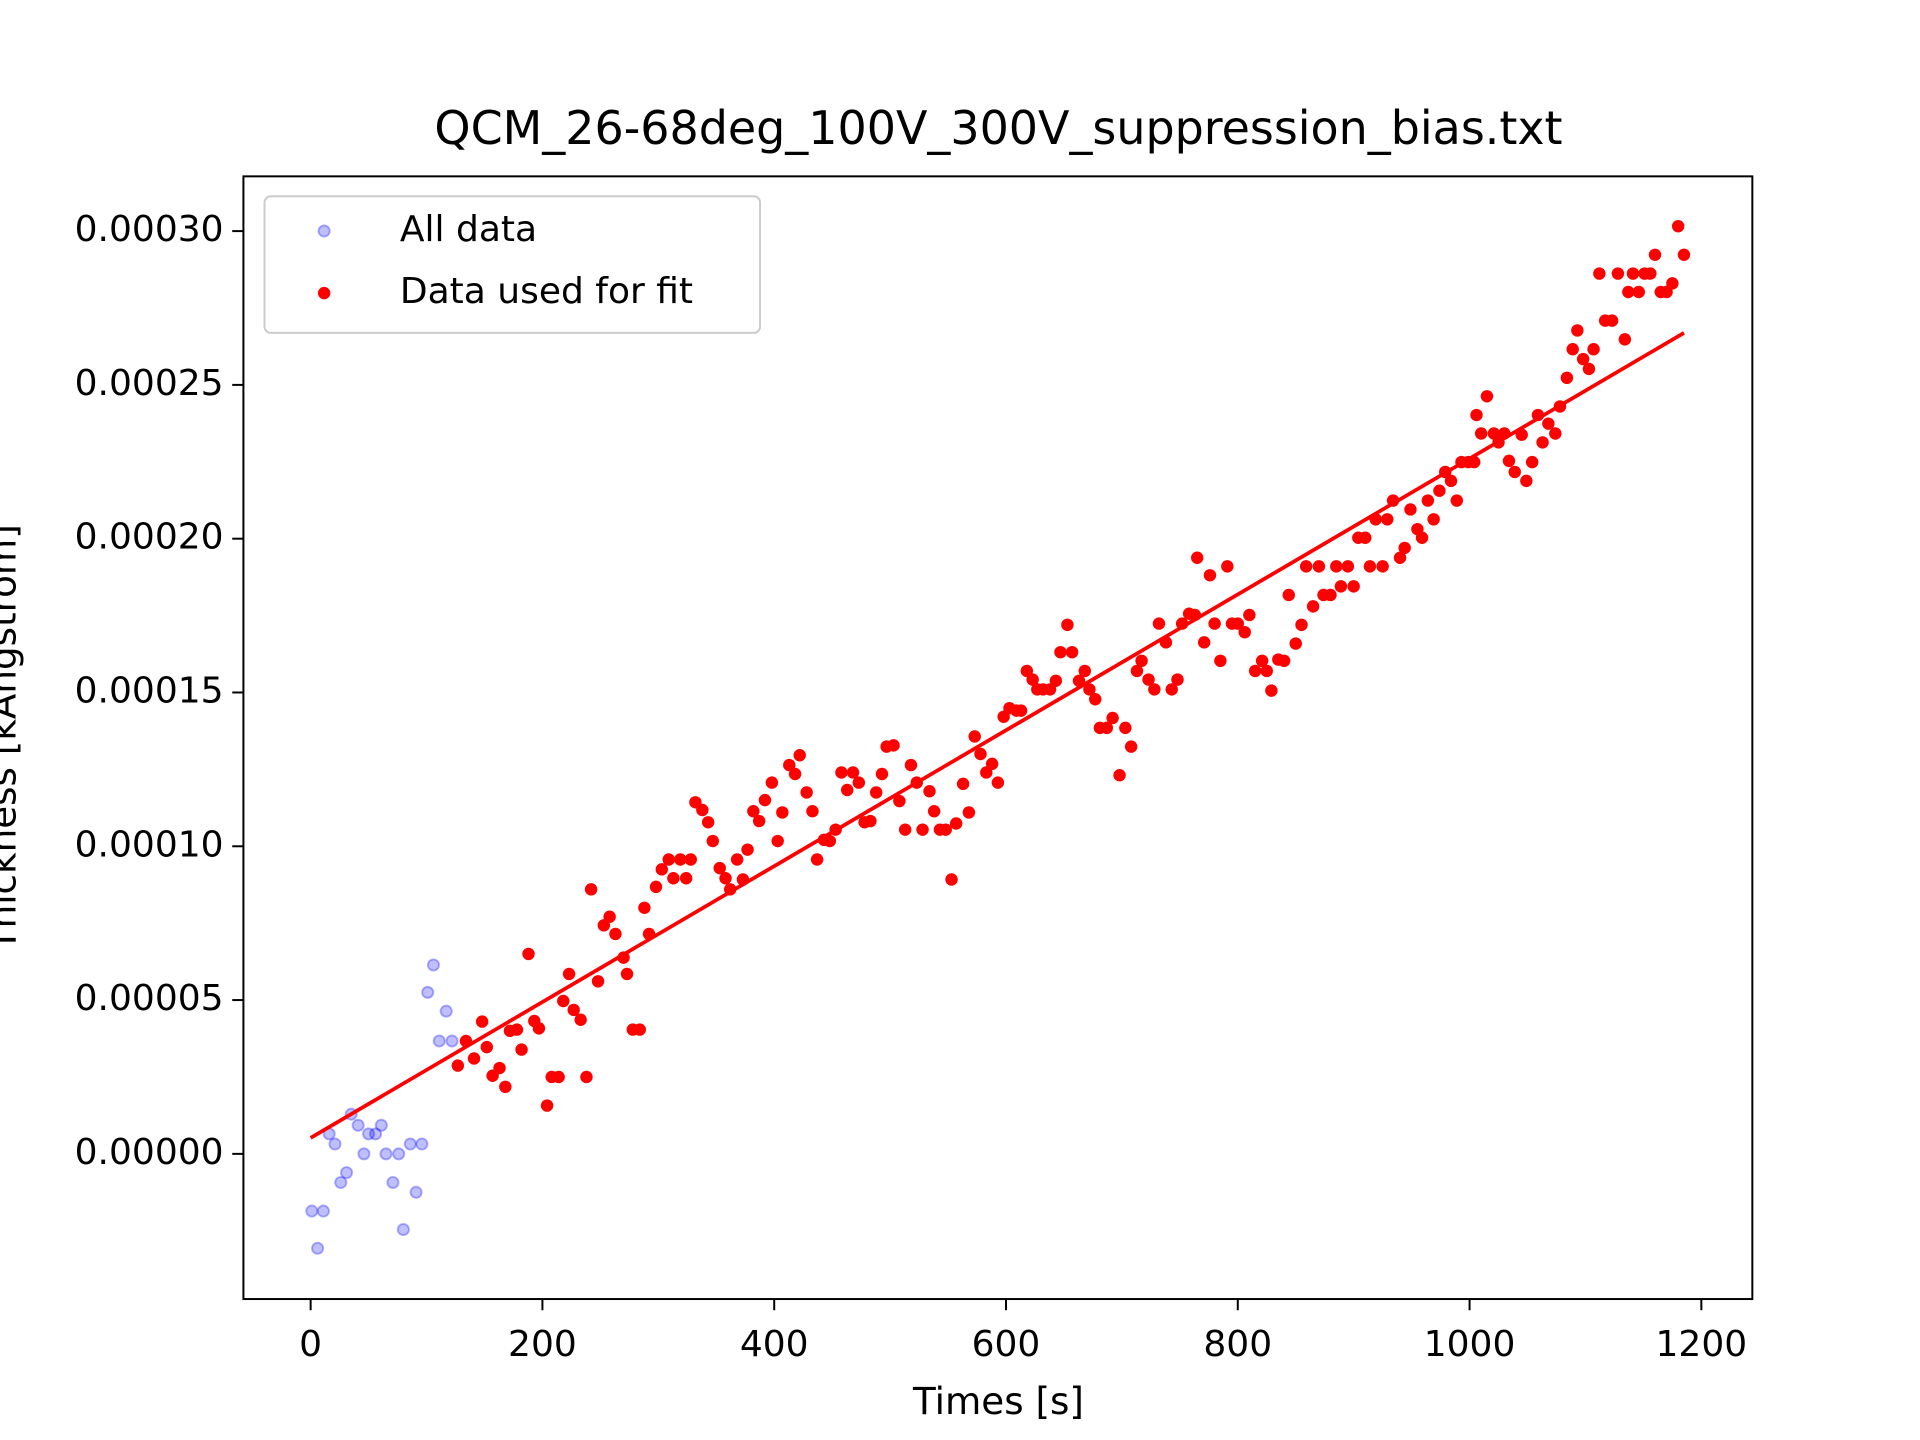  I want to click on legend-label: All data, so click(468, 229).